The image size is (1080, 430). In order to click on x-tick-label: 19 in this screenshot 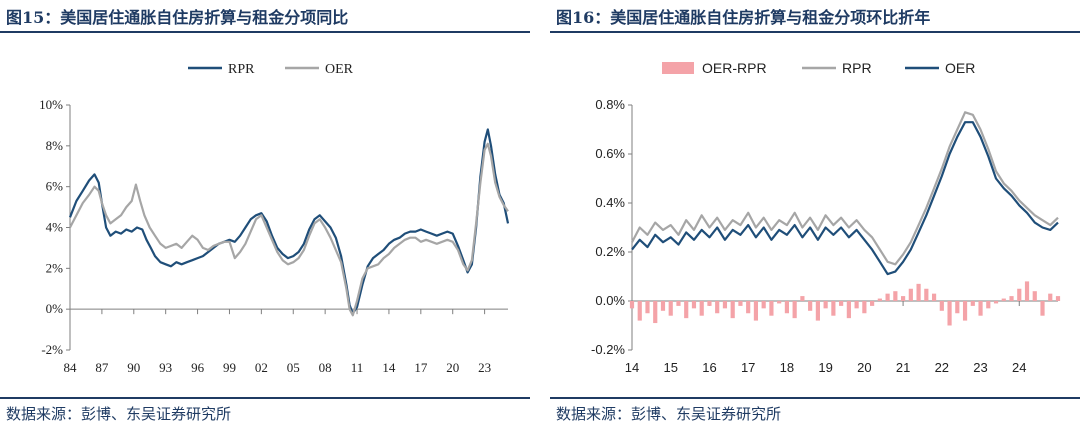, I will do `click(825, 367)`.